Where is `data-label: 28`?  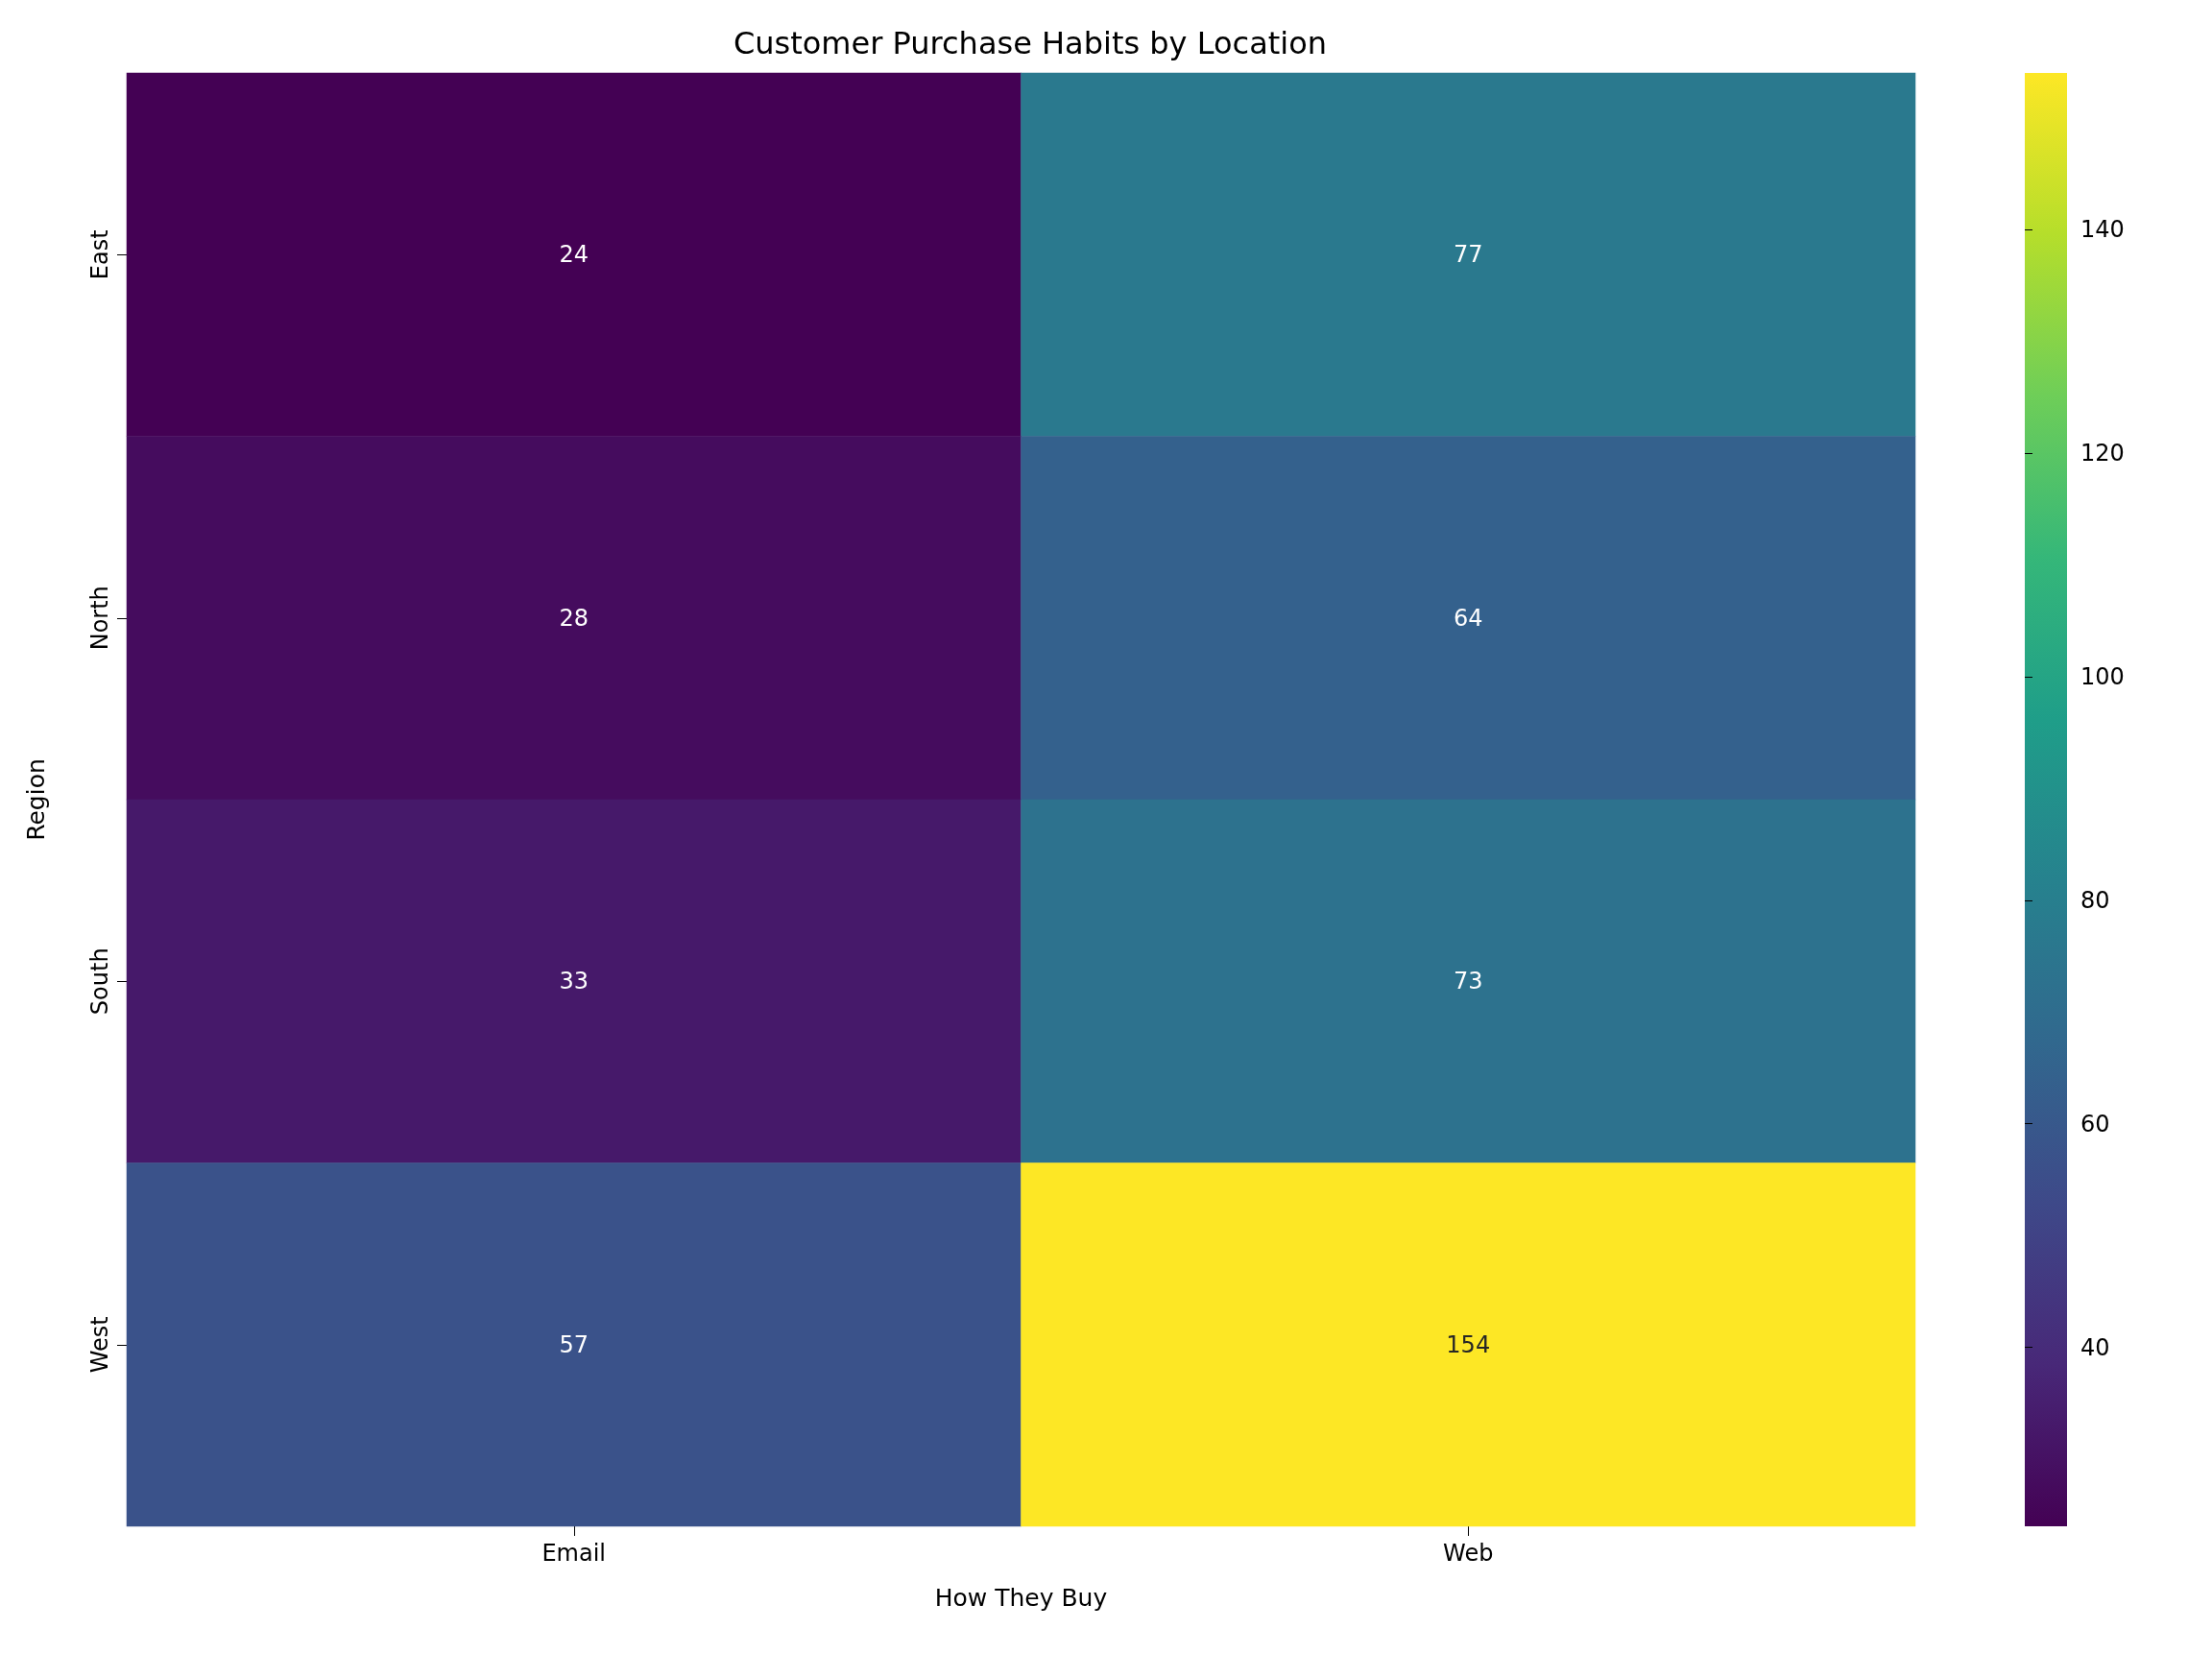 data-label: 28 is located at coordinates (574, 618).